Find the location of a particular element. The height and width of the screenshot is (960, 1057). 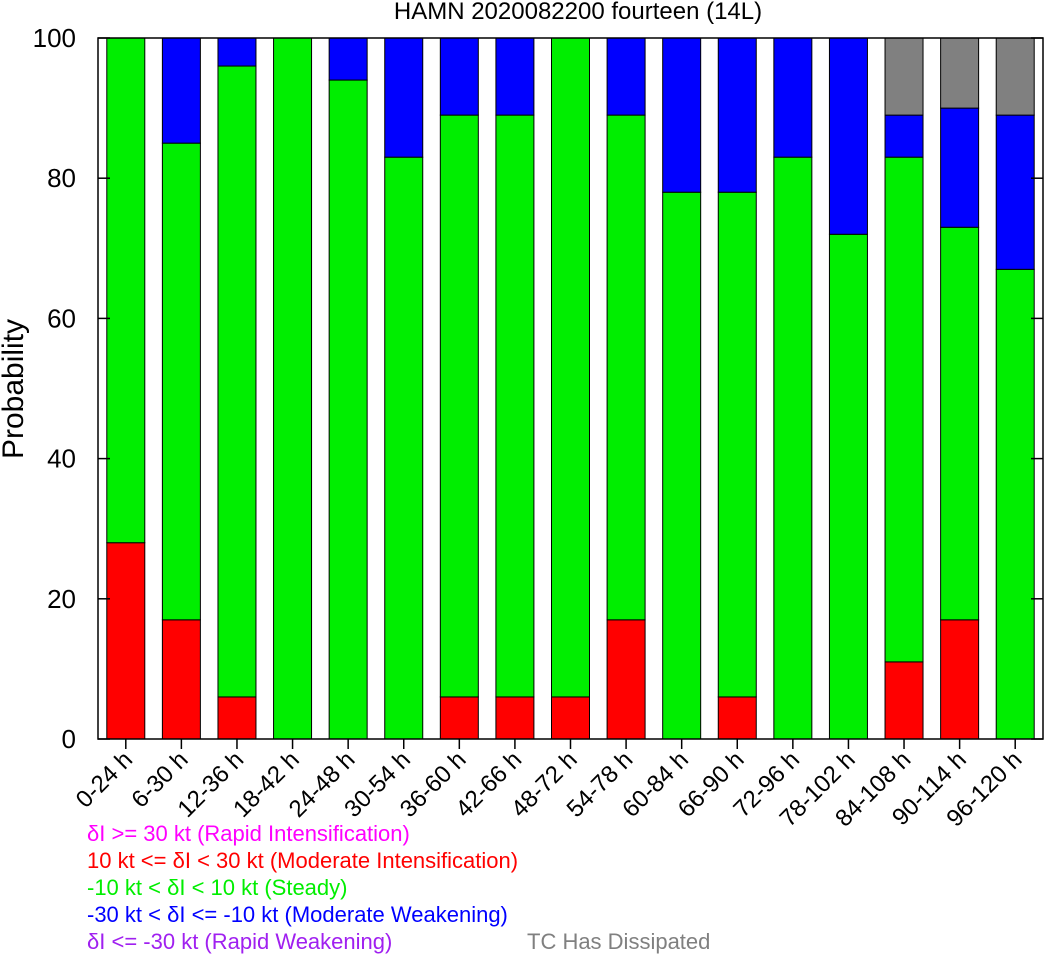

y-tick-label: 40 is located at coordinates (61, 459).